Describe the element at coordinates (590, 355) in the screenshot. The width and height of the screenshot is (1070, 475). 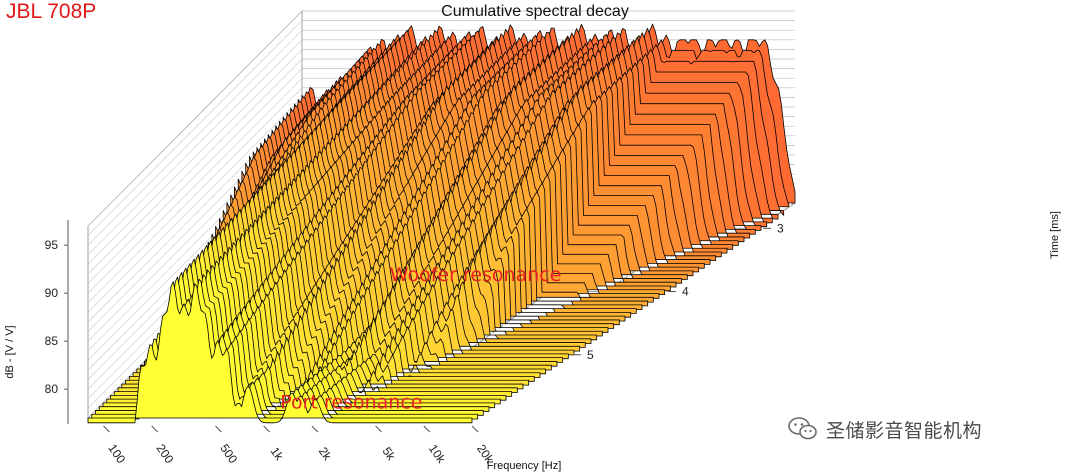
I see `z-tick-label: 5` at that location.